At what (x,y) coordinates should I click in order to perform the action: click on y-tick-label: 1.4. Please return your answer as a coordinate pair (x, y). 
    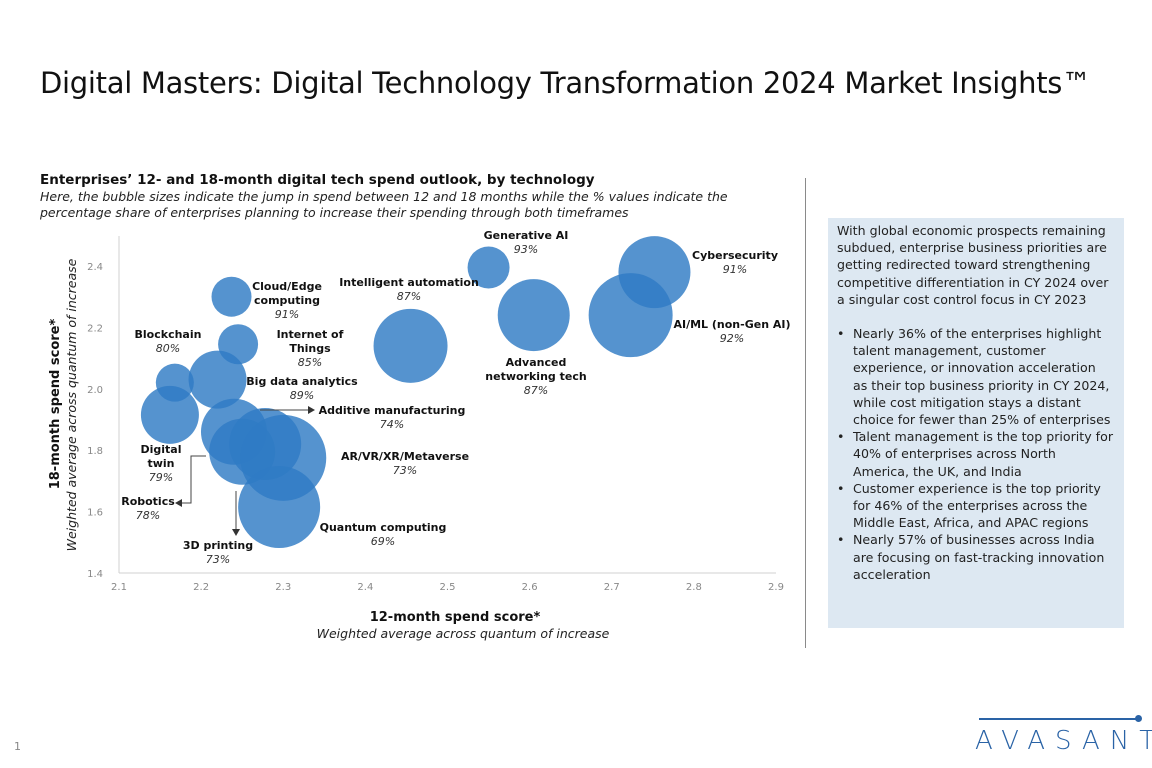
    Looking at the image, I should click on (95, 574).